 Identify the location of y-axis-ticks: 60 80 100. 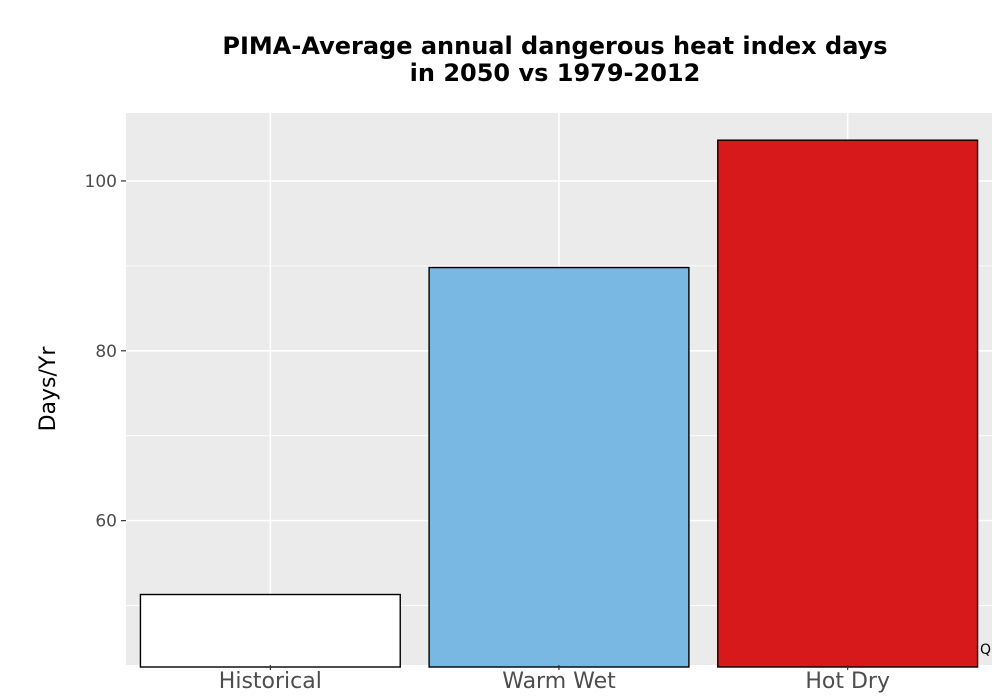
(105, 352).